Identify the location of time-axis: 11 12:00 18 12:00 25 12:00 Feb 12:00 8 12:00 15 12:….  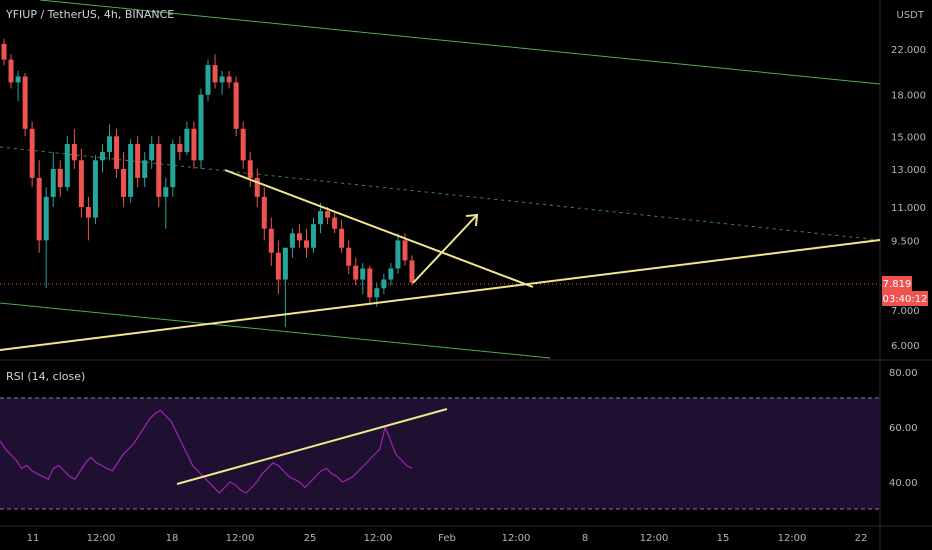
(447, 538).